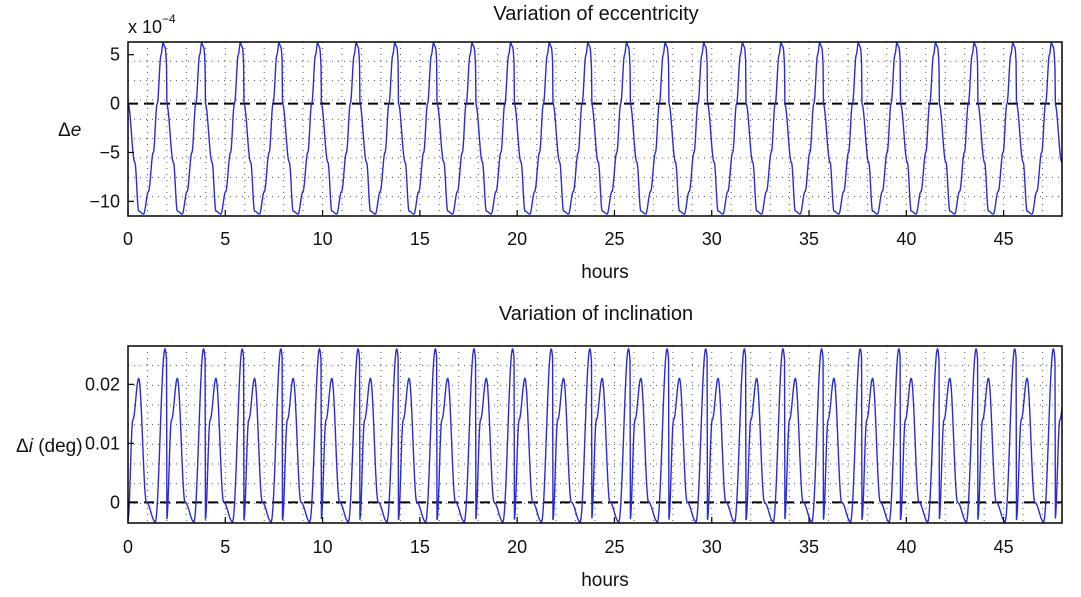  What do you see at coordinates (49, 446) in the screenshot?
I see `inclination-y-label: Δi (deg)` at bounding box center [49, 446].